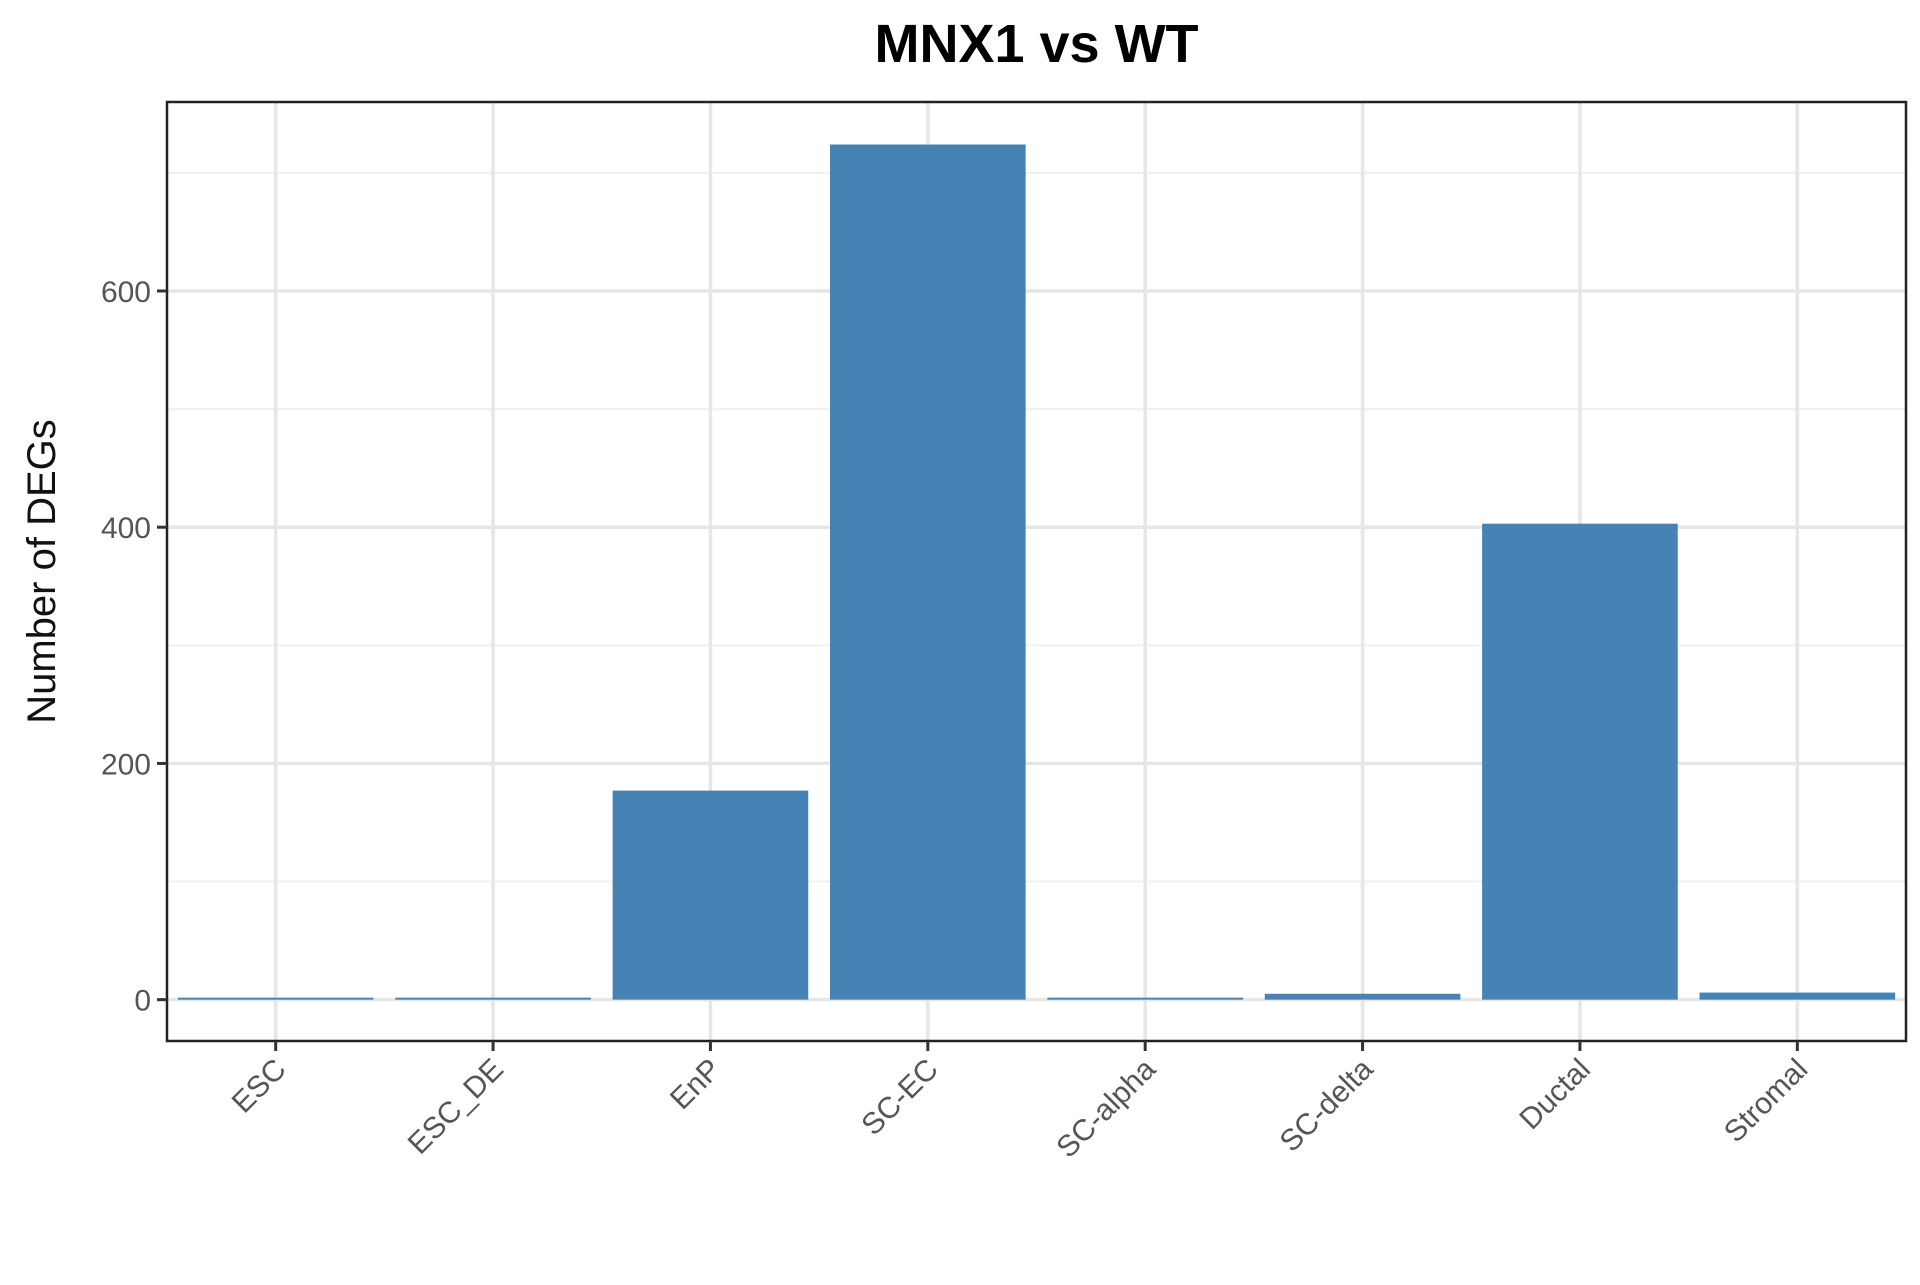  What do you see at coordinates (1580, 761) in the screenshot?
I see `bar-ductal` at bounding box center [1580, 761].